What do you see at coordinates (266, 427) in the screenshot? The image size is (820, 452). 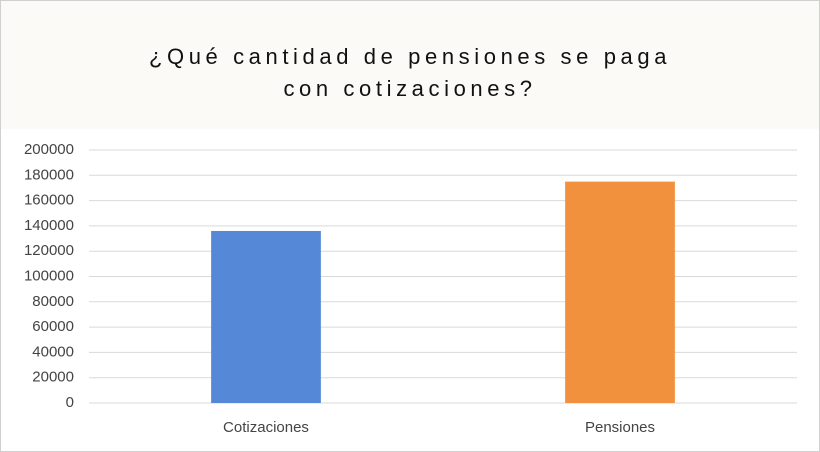 I see `x-tick-label: Cotizaciones` at bounding box center [266, 427].